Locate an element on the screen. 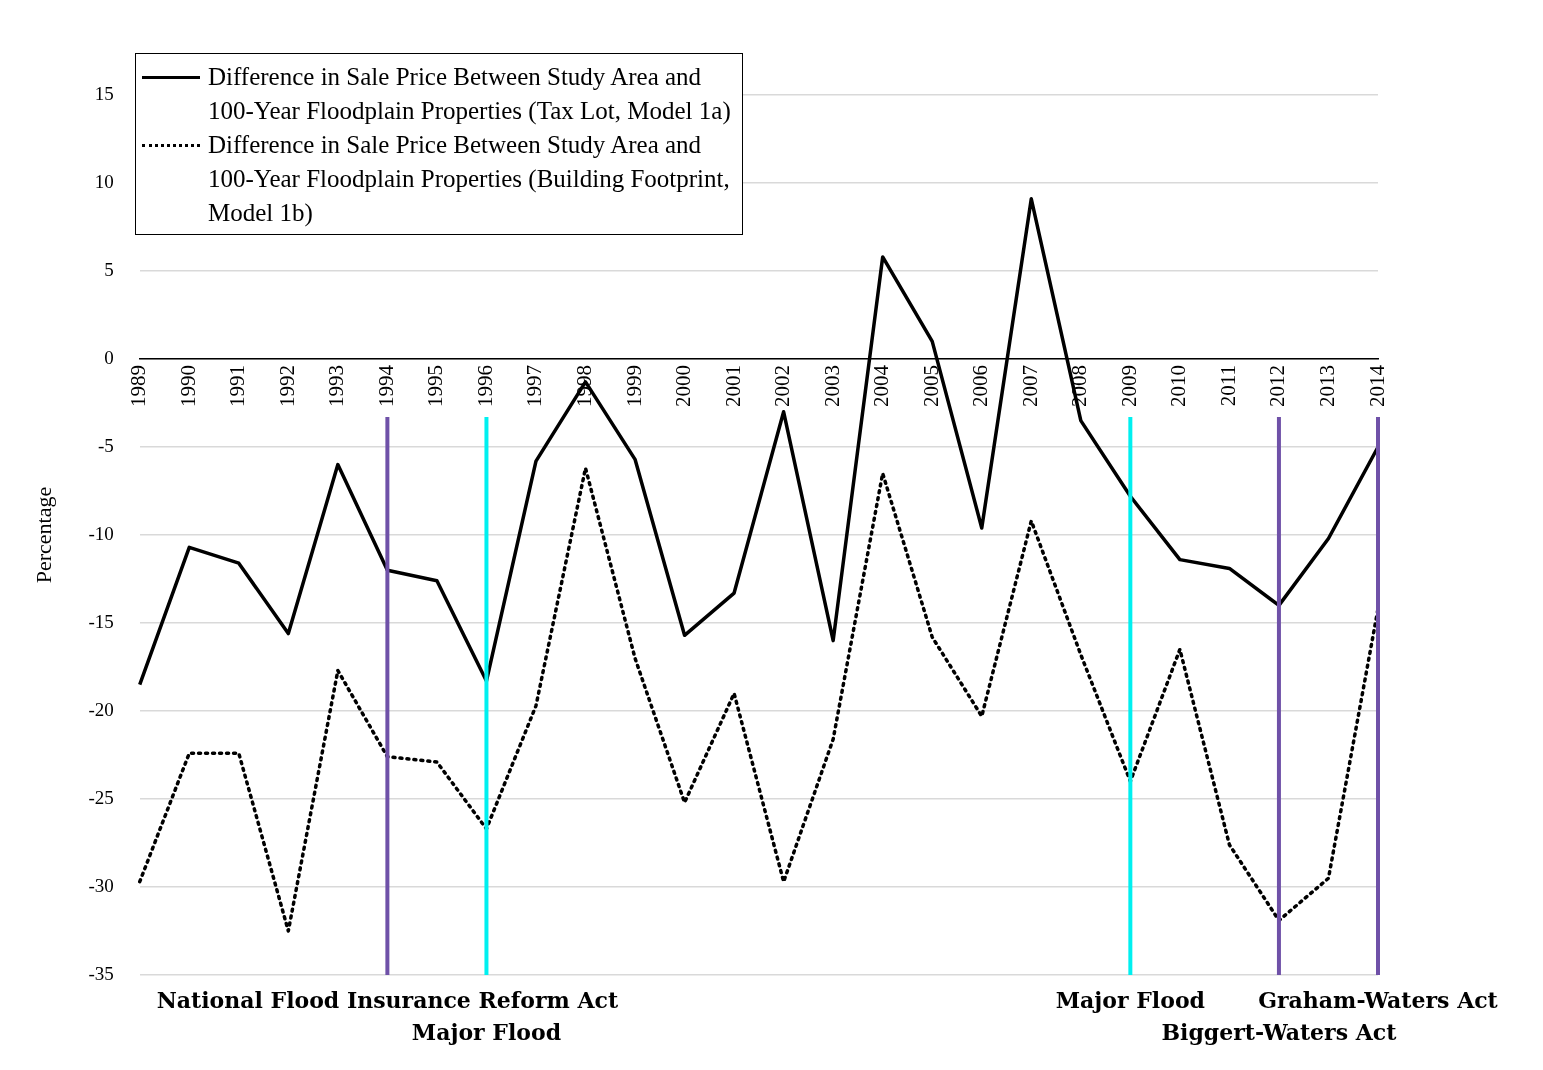  x-tick-label: 2007 is located at coordinates (1029, 386).